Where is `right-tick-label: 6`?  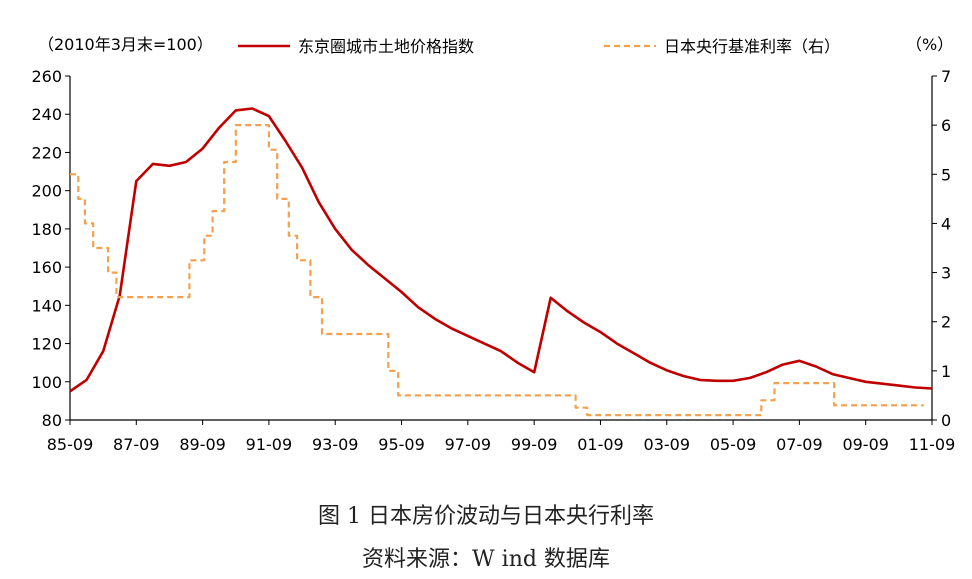 right-tick-label: 6 is located at coordinates (946, 125).